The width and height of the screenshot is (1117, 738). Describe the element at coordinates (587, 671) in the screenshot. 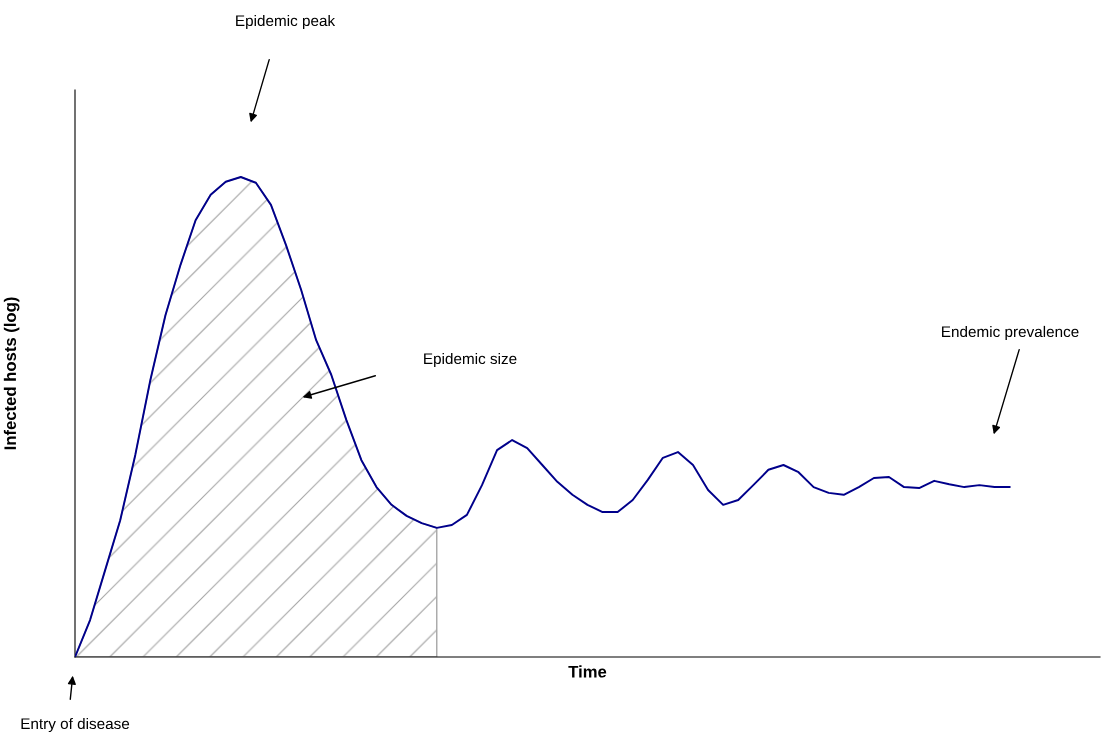

I see `x-axis-title: Time` at that location.